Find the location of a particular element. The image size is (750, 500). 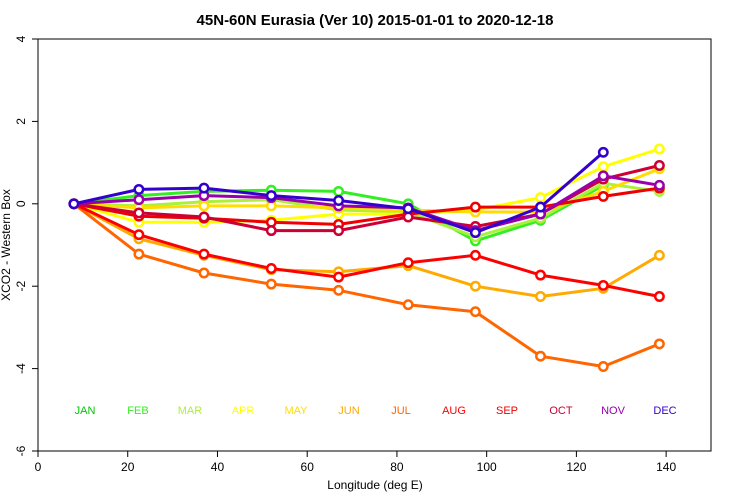

legend-label-apr: APR is located at coordinates (243, 411).